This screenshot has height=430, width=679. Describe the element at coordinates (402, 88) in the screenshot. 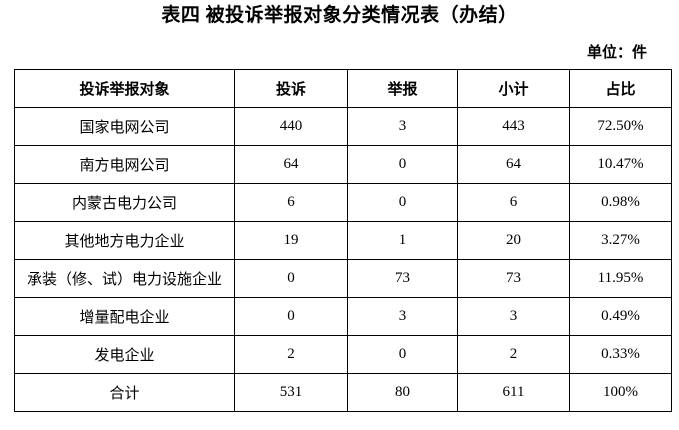

I see `header-cell: 举报` at that location.